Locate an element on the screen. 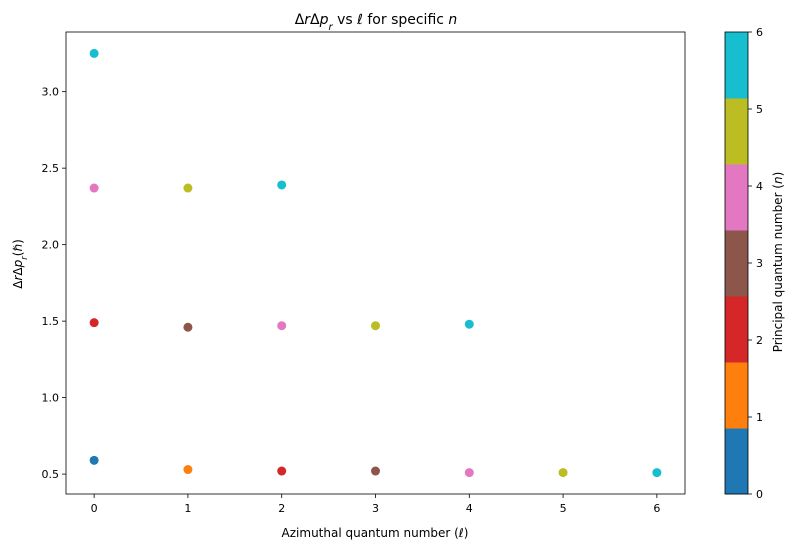 This screenshot has height=551, width=799. chart-title: ΔrΔpr vs ℓ for specific n is located at coordinates (376, 22).